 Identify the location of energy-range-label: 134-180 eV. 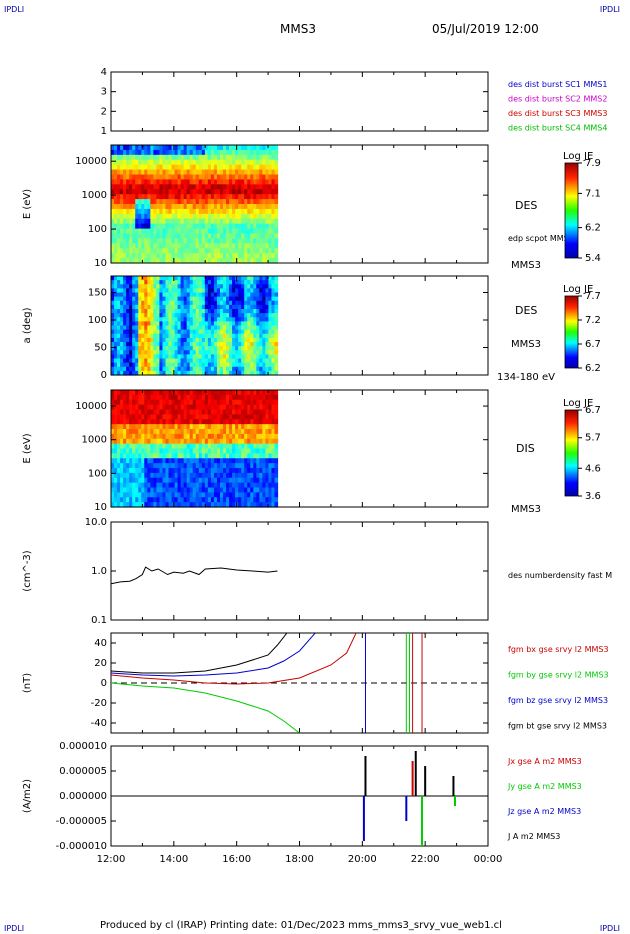
(526, 377).